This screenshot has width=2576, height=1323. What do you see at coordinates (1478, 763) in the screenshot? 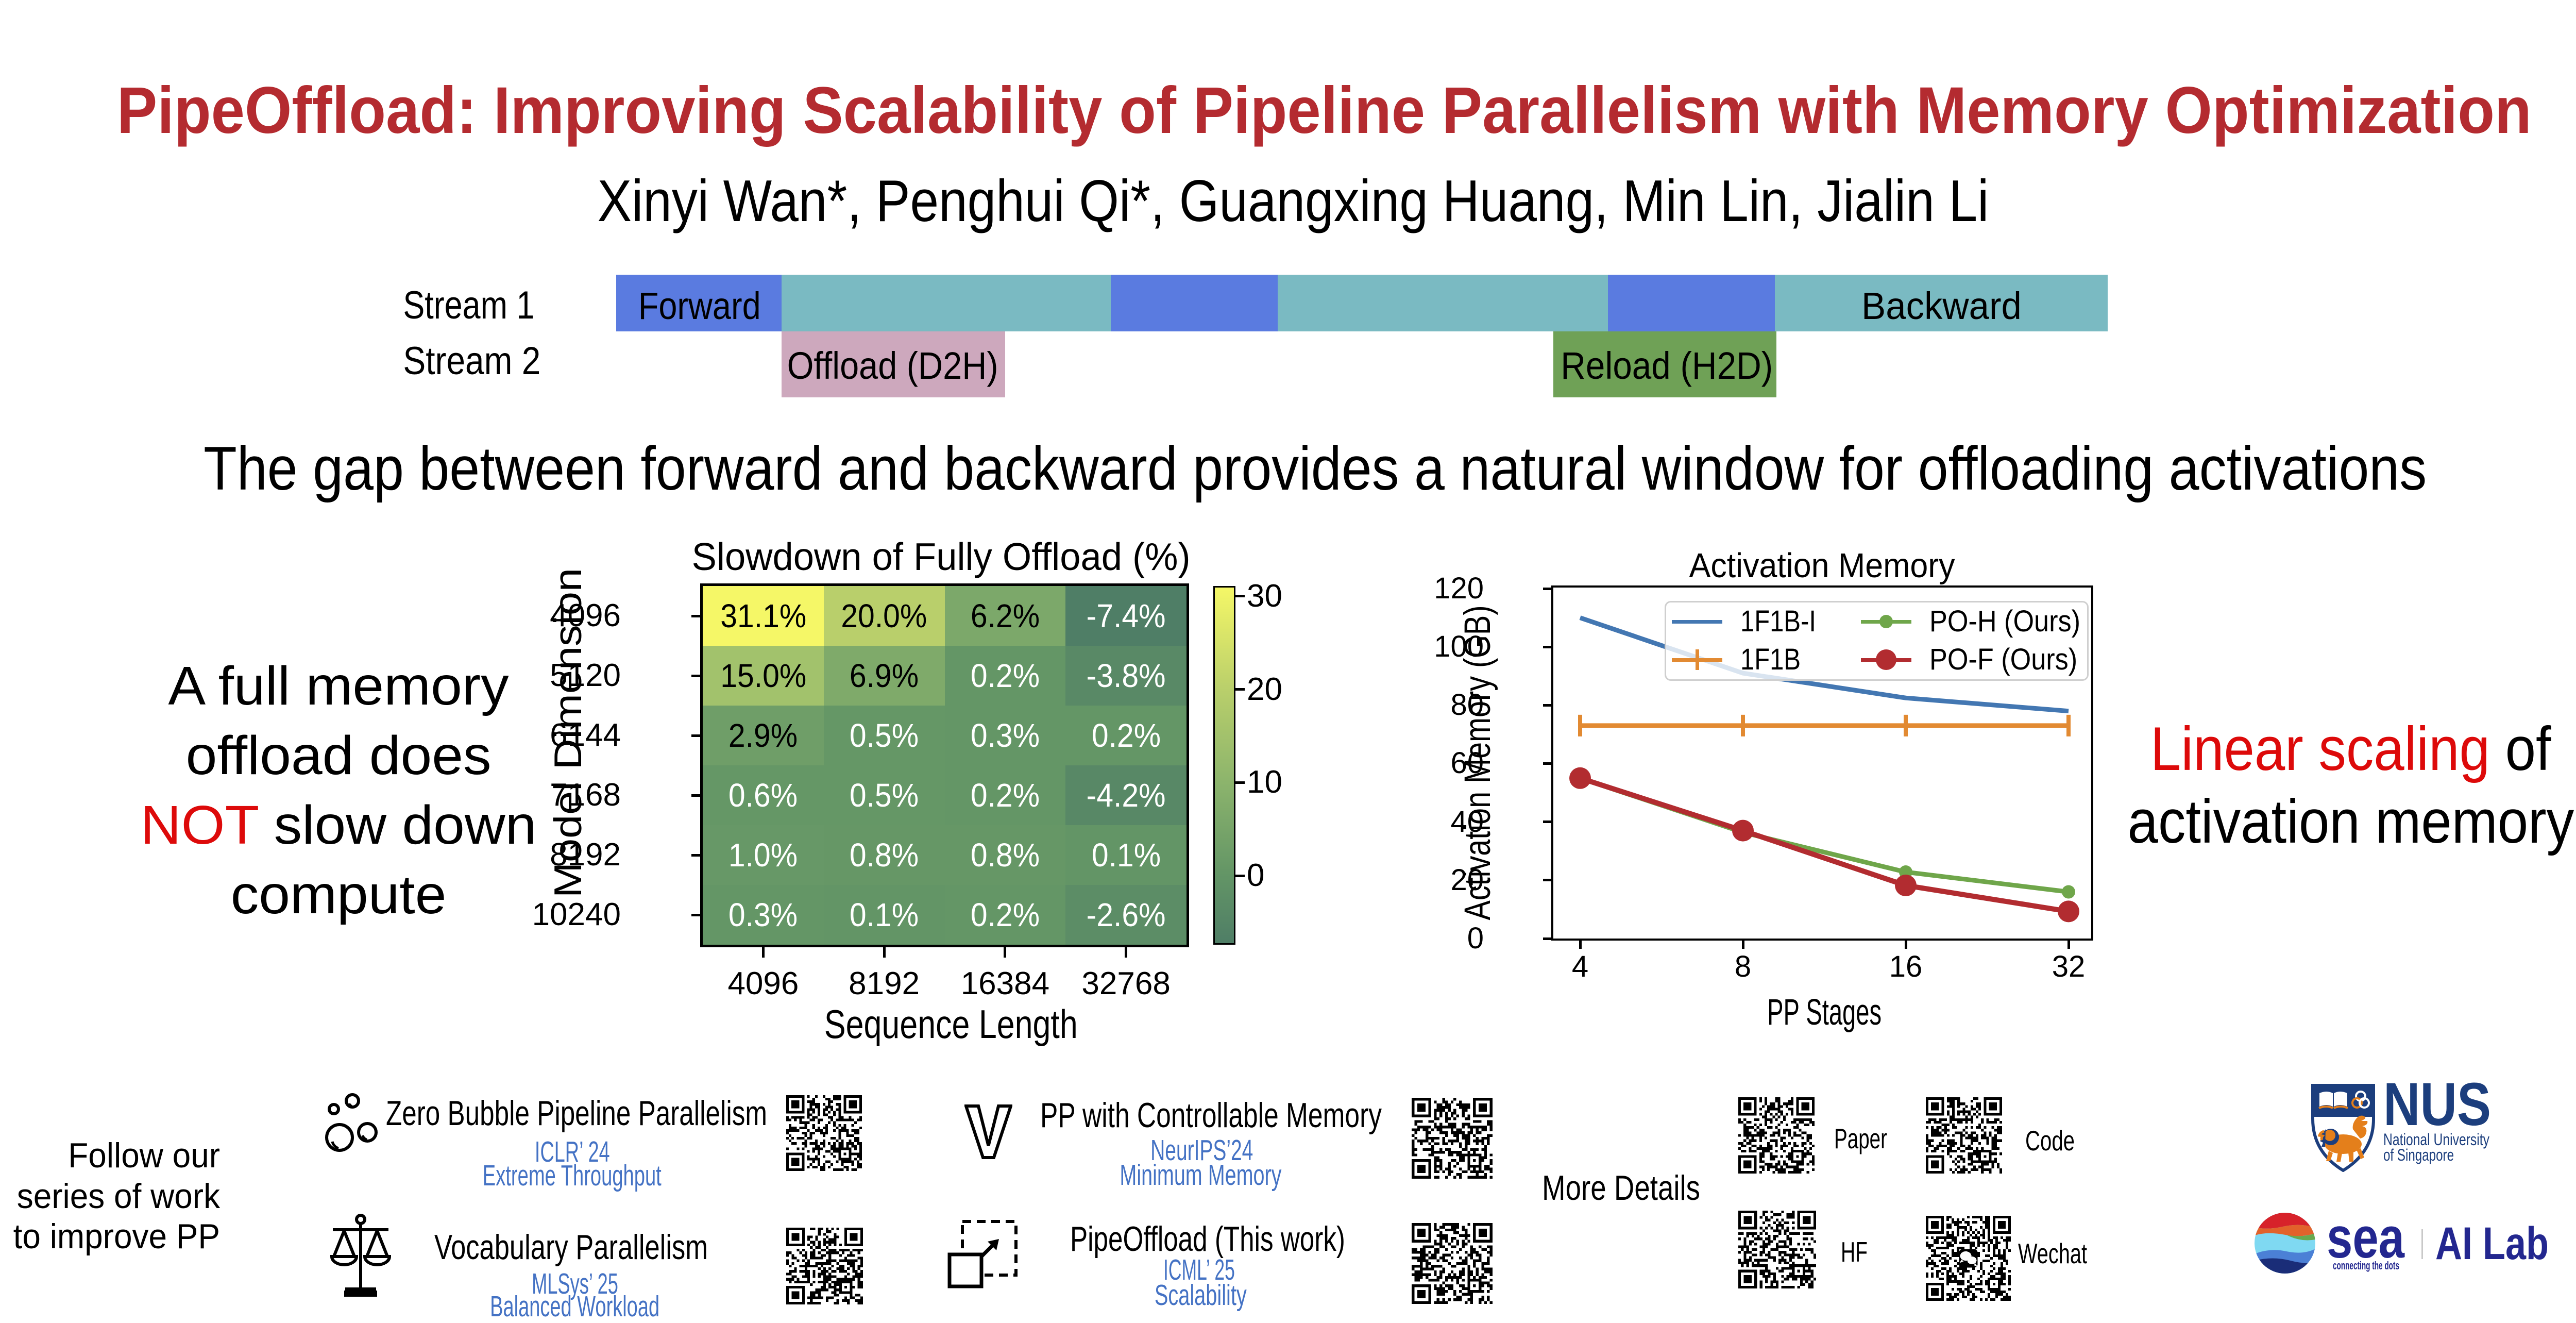
I see `svg-text: Activation Memory (GB)` at bounding box center [1478, 763].